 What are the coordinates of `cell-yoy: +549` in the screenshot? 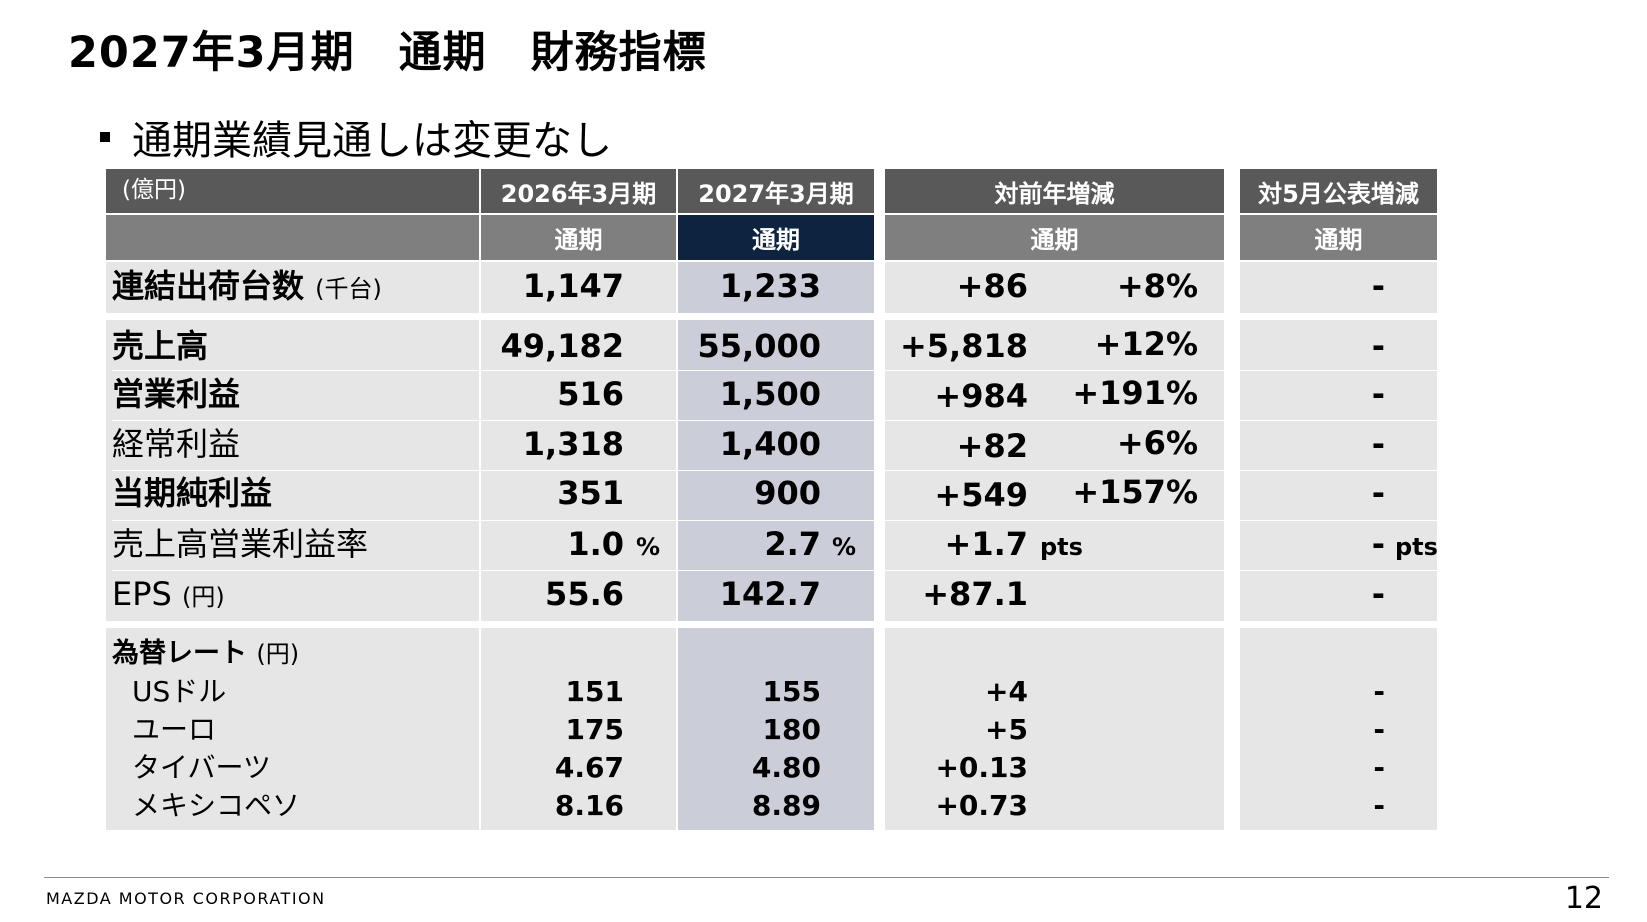 It's located at (981, 495).